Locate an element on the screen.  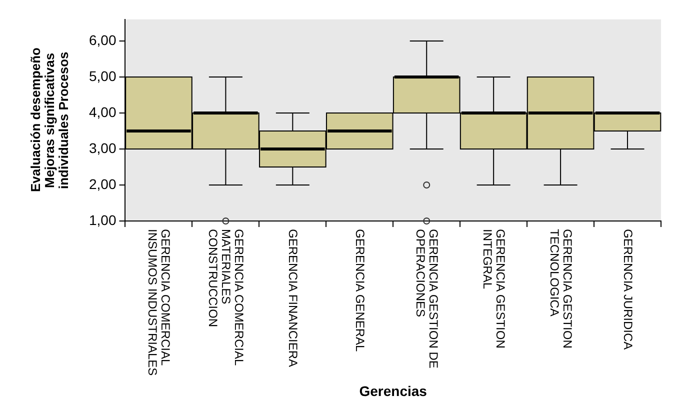
x-tick-label: GERENCIA FINANCIERA is located at coordinates (293, 299).